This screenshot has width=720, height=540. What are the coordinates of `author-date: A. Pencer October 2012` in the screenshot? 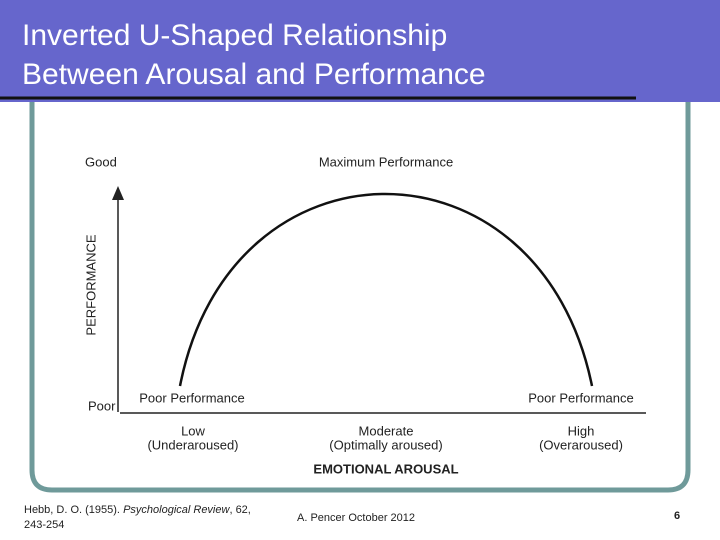 It's located at (356, 518).